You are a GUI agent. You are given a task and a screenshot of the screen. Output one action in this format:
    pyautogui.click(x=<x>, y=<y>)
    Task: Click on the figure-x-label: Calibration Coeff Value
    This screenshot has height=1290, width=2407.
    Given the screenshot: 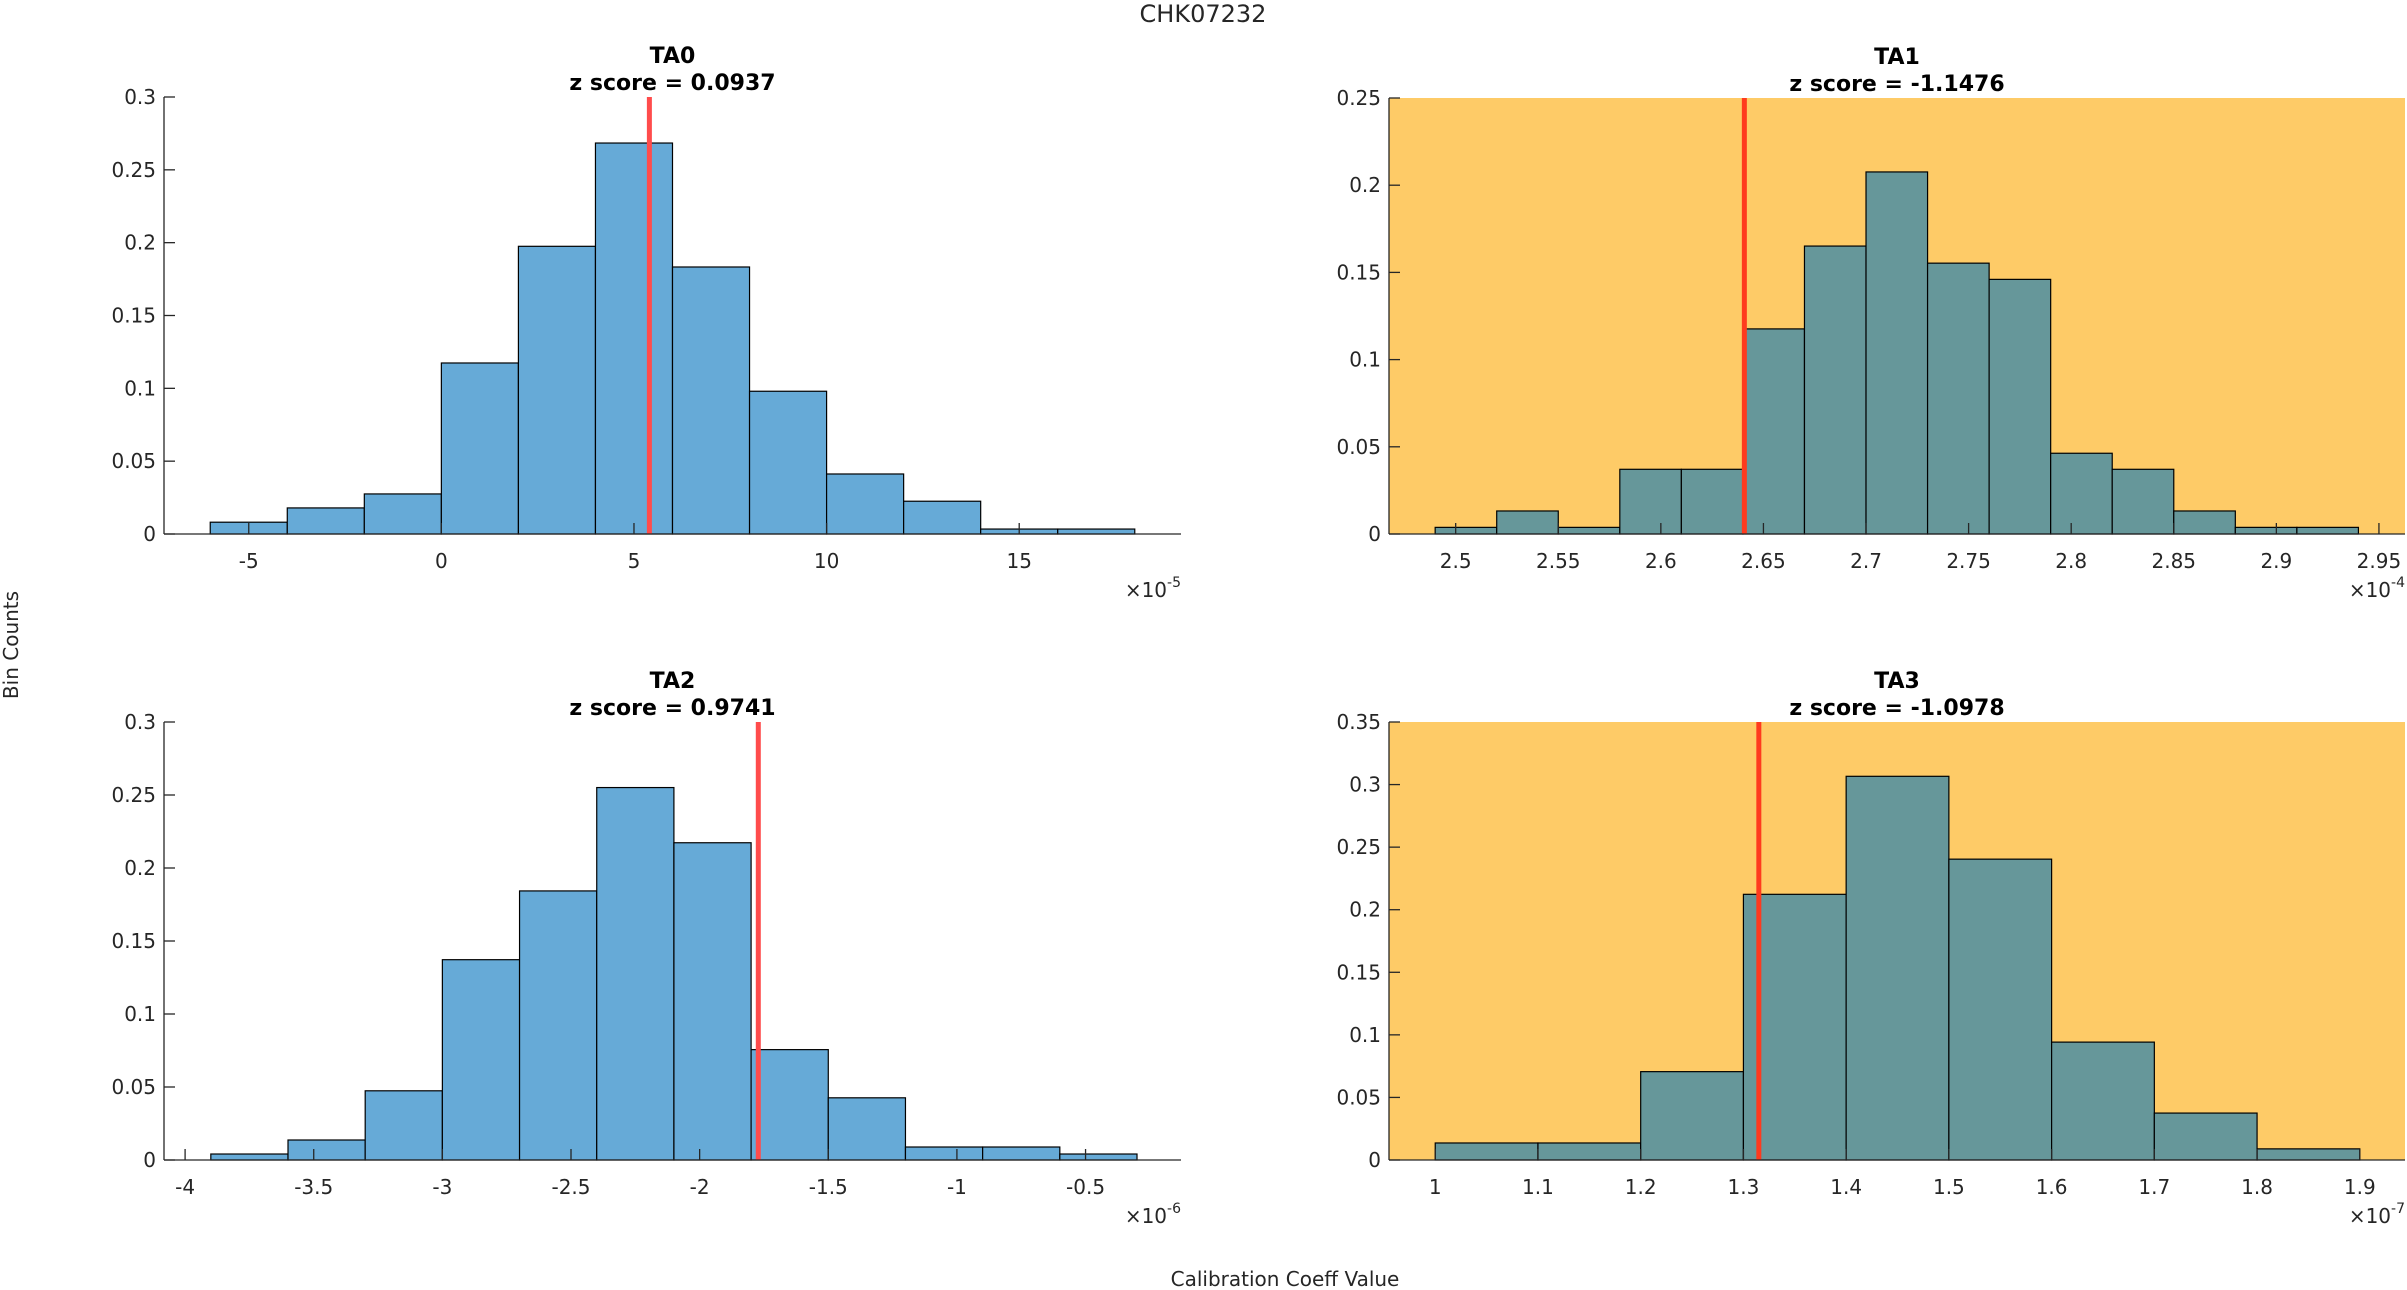 What is the action you would take?
    pyautogui.click(x=1285, y=1278)
    